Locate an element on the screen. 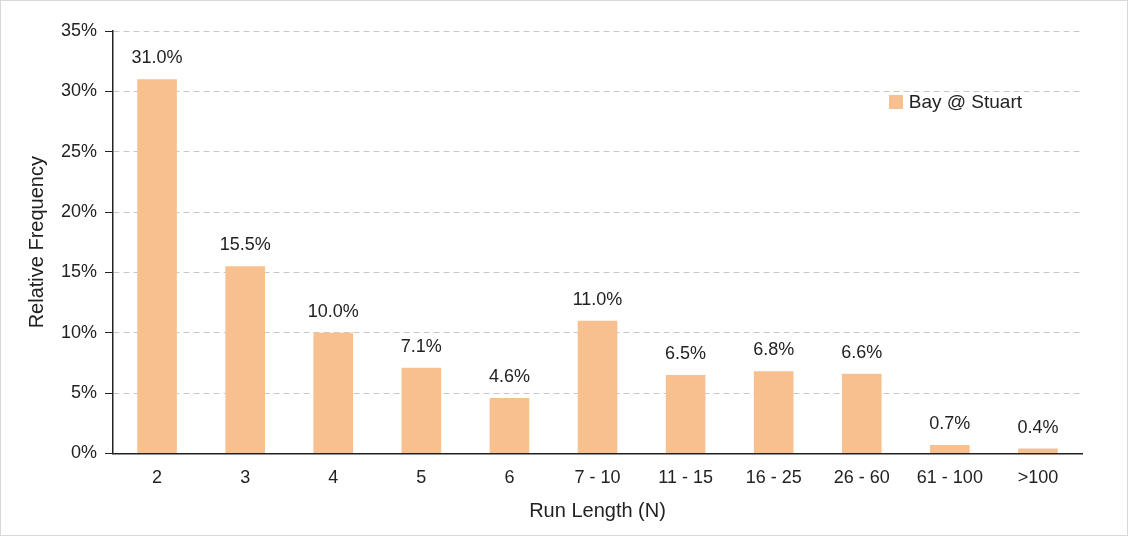  y-tick-label: 20% is located at coordinates (79, 211).